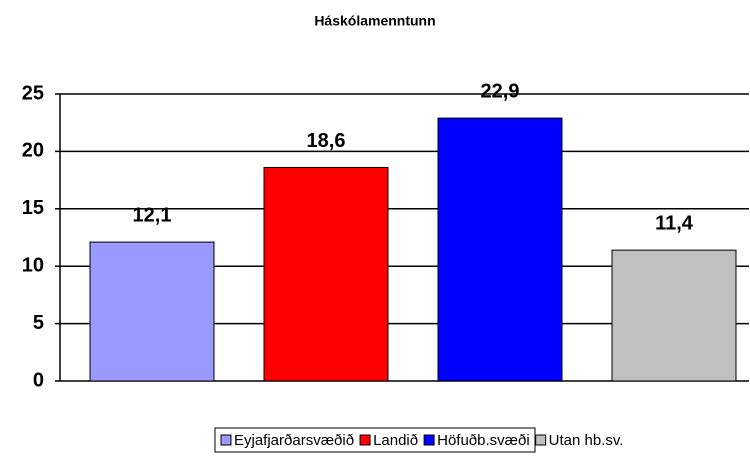 This screenshot has height=468, width=750. What do you see at coordinates (674, 223) in the screenshot?
I see `value-label: 11,4` at bounding box center [674, 223].